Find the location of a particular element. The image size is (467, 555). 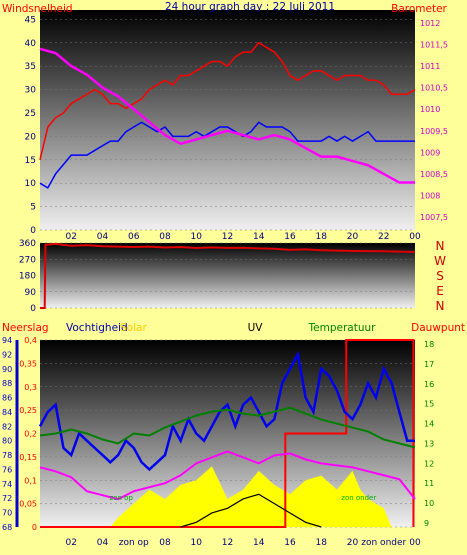

series-gust is located at coordinates (227, 155).